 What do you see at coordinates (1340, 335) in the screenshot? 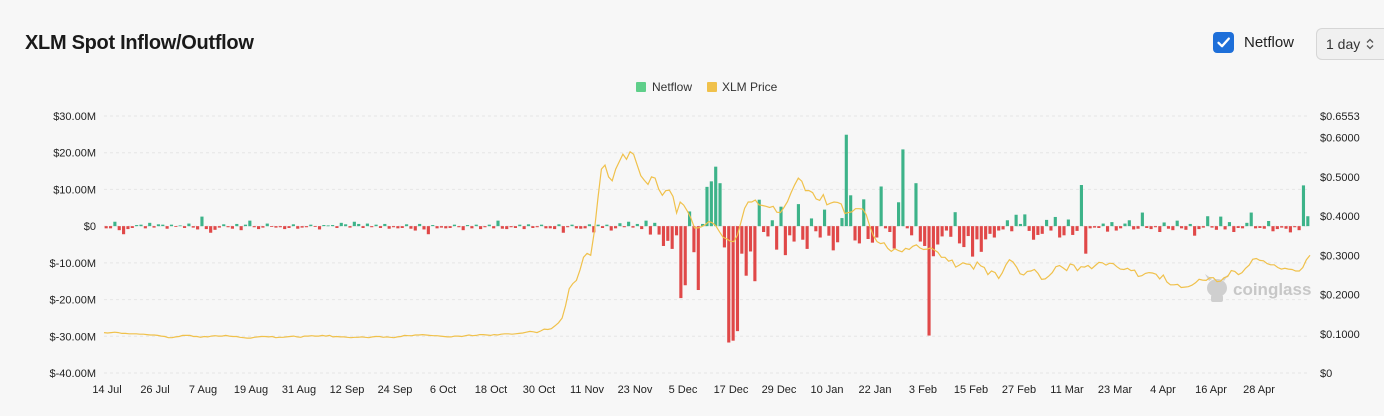
I see `y-right-tick-label: $0.1000` at bounding box center [1340, 335].